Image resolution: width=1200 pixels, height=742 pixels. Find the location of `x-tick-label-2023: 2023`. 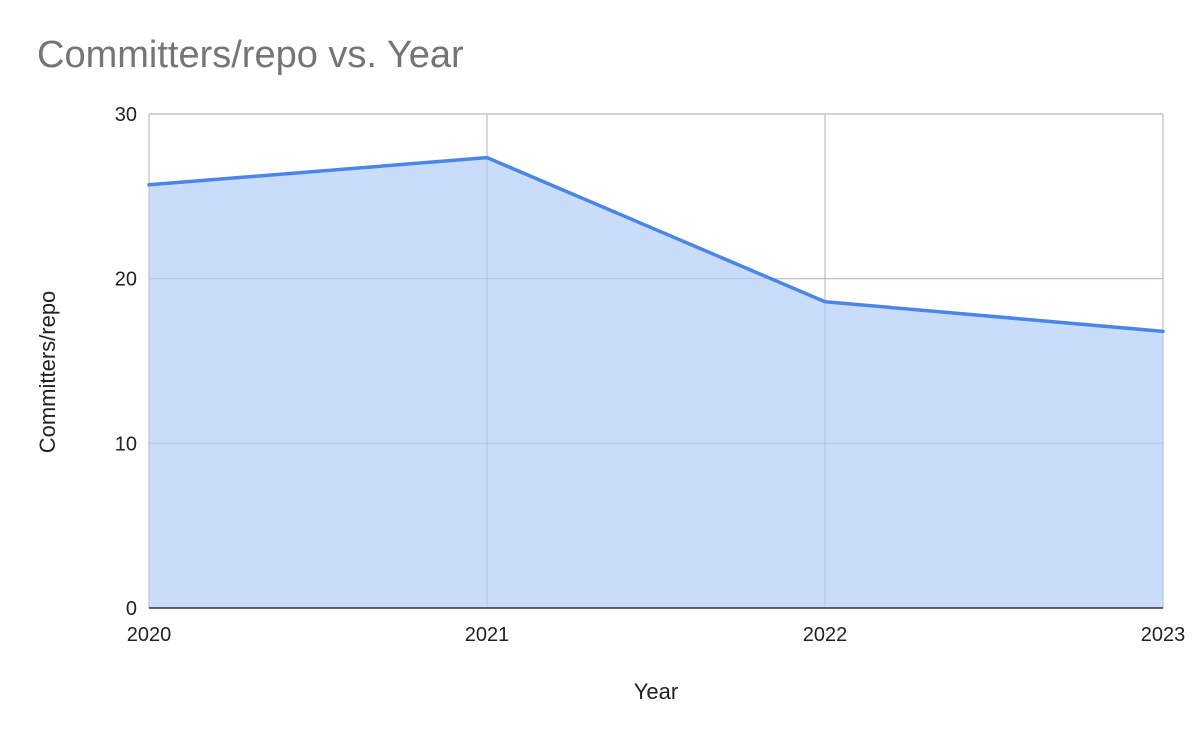

x-tick-label-2023: 2023 is located at coordinates (1163, 635).